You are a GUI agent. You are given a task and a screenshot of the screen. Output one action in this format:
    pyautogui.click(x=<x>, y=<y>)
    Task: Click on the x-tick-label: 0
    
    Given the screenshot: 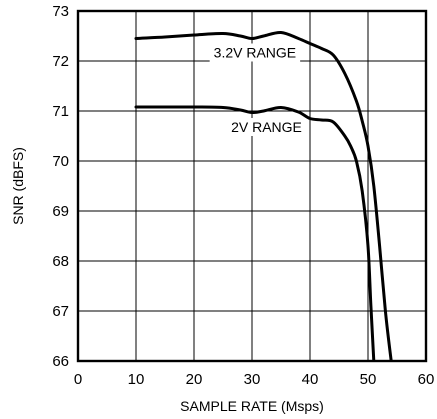 What is the action you would take?
    pyautogui.click(x=78, y=379)
    